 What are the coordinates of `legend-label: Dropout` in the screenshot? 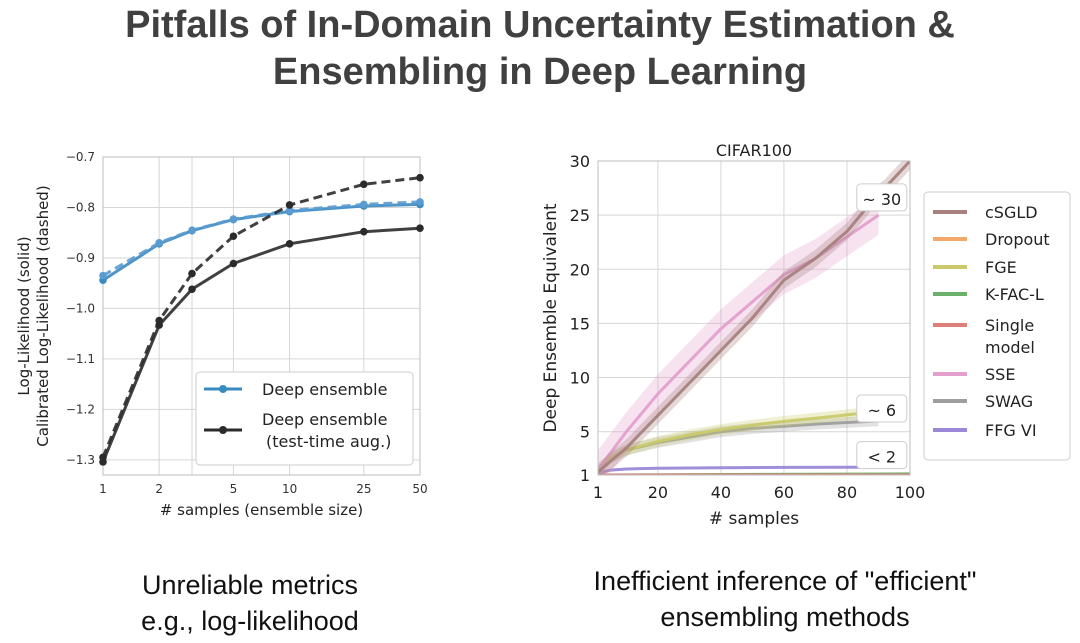 It's located at (1017, 239).